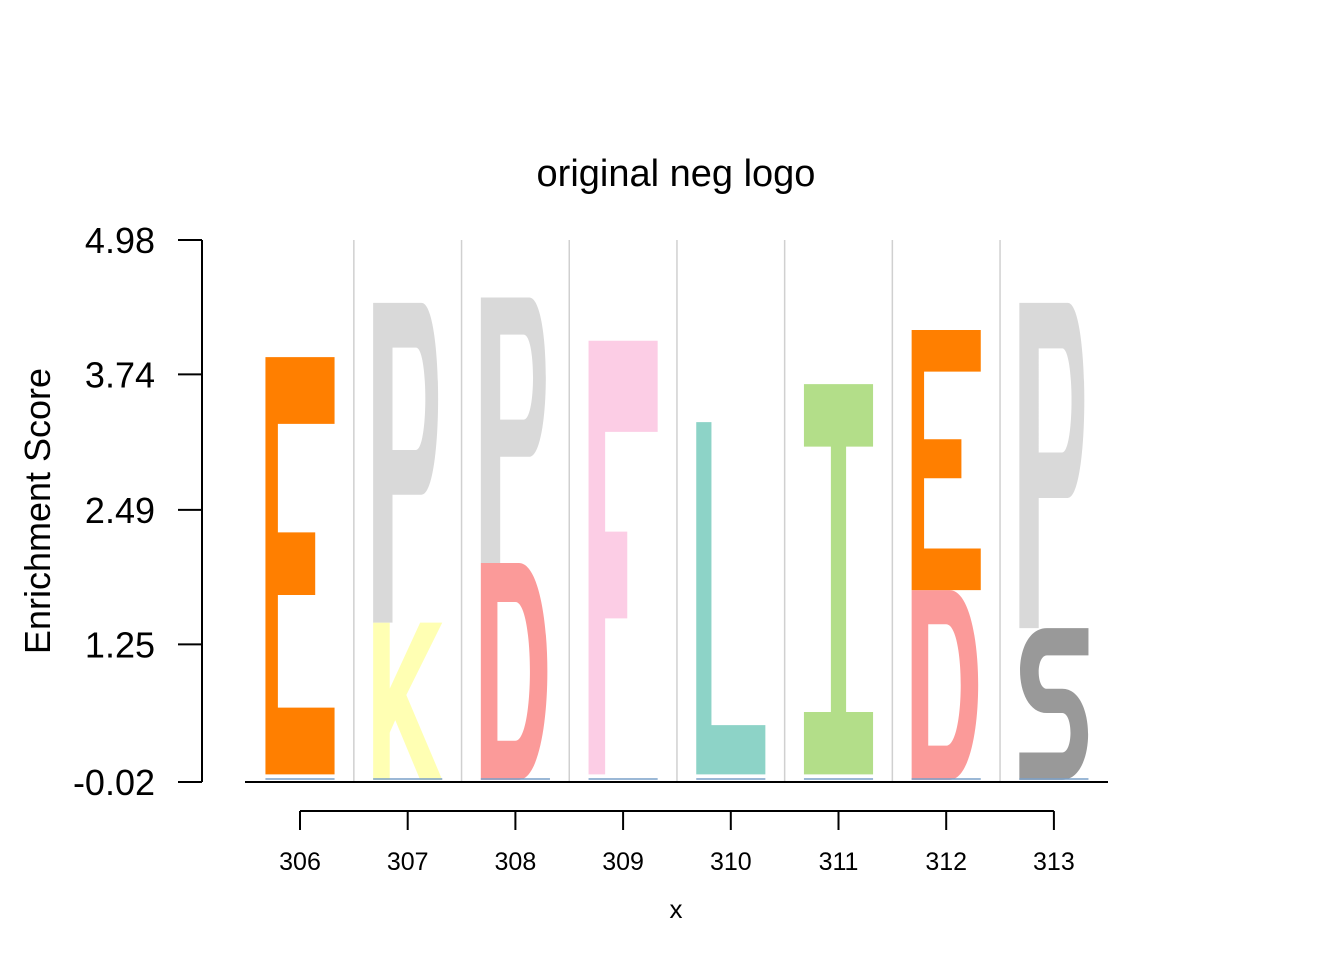  What do you see at coordinates (946, 862) in the screenshot?
I see `x-tick-label: 312` at bounding box center [946, 862].